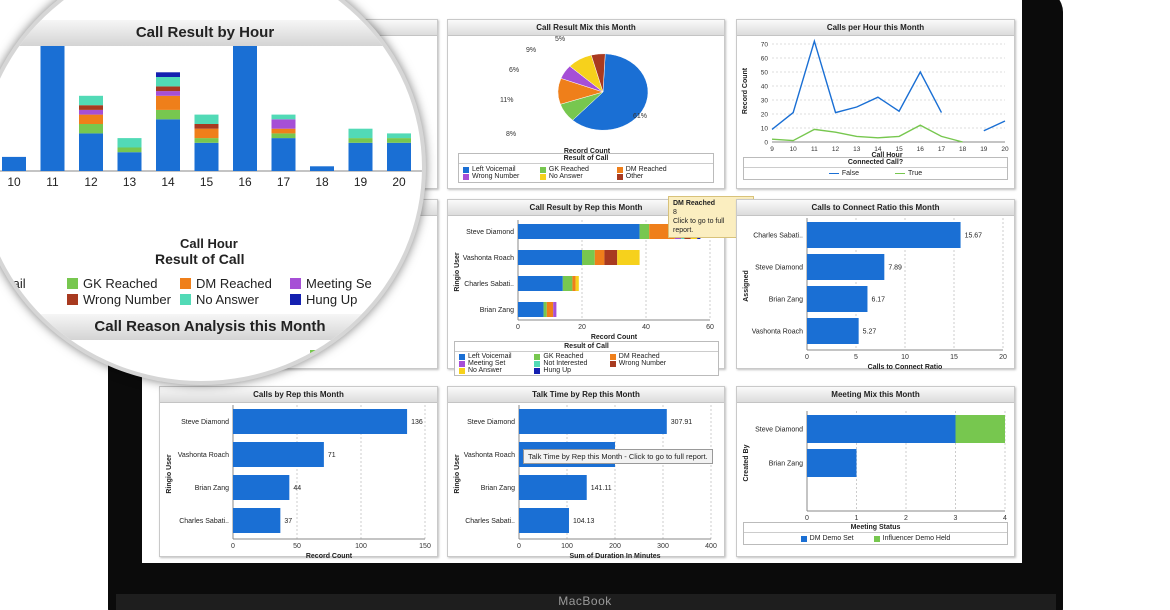  What do you see at coordinates (339, 283) in the screenshot?
I see `legend-label: Meeting Se` at bounding box center [339, 283].